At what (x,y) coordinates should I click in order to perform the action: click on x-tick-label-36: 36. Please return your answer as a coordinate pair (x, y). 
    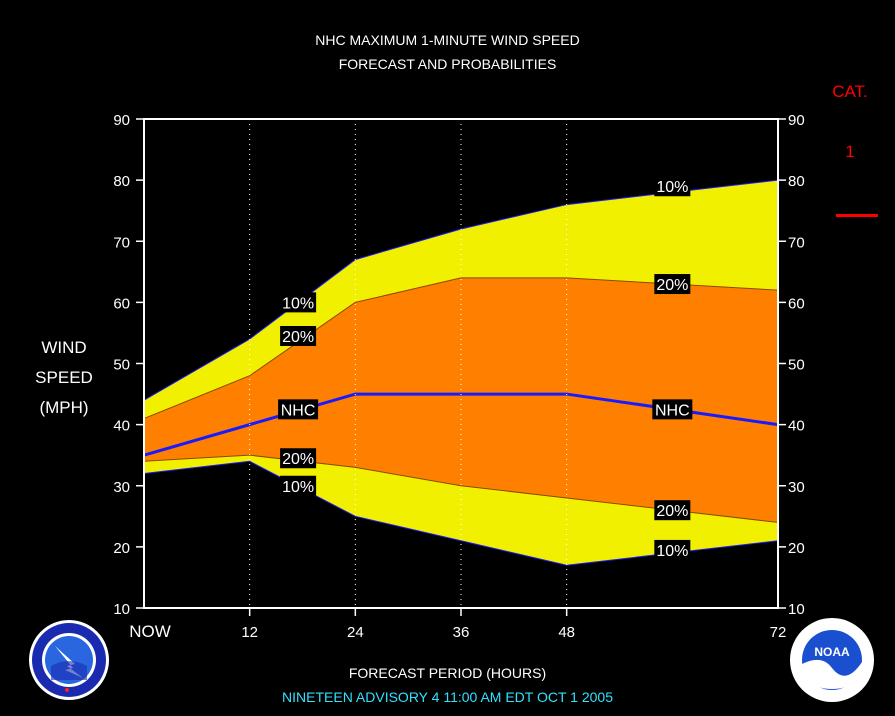
    Looking at the image, I should click on (461, 632).